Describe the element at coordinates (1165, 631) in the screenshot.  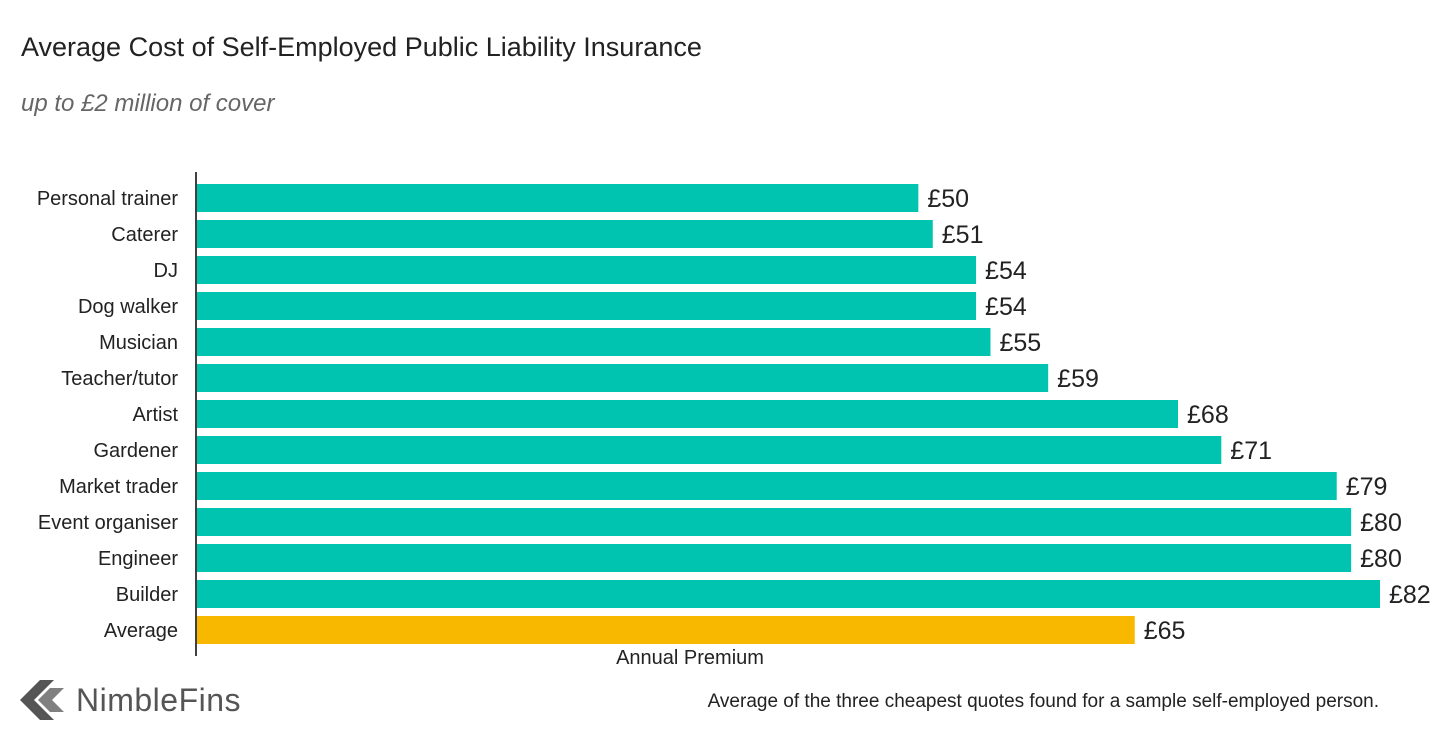
I see `value-label: £65` at that location.